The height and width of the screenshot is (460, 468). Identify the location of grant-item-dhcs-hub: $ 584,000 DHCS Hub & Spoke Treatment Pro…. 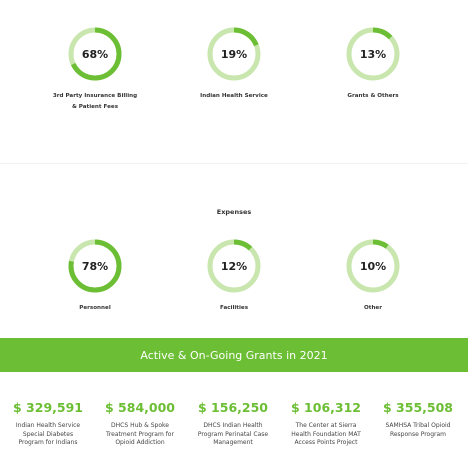
(140, 424).